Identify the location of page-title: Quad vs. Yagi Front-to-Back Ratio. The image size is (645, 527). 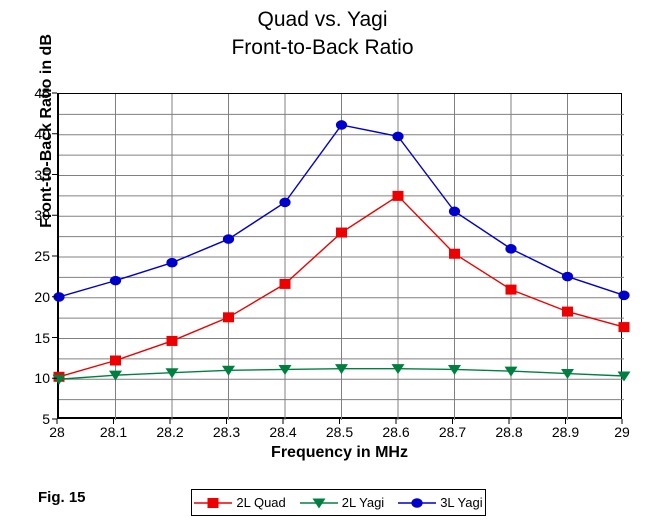
(322, 34).